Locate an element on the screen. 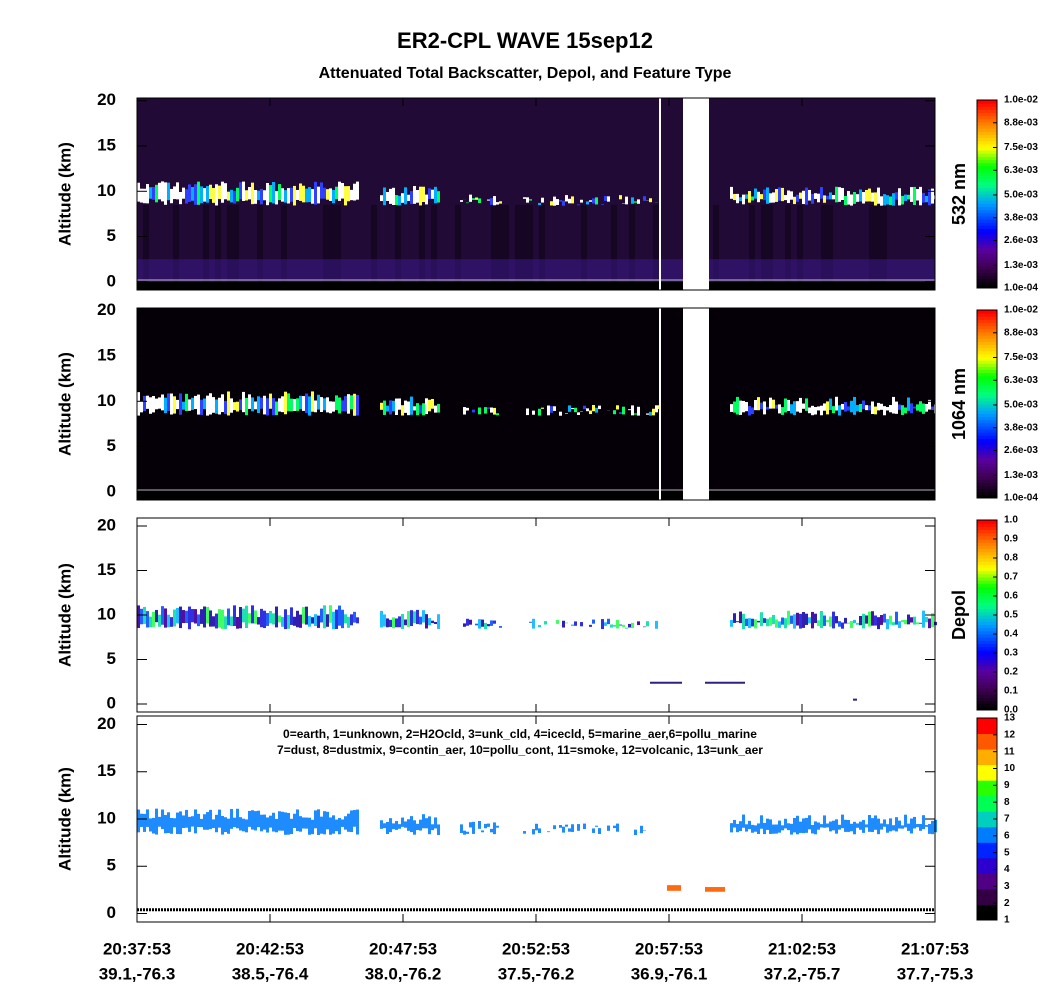 This screenshot has height=1000, width=1050. colorbar-tick-label: 2.6e-03 is located at coordinates (1021, 240).